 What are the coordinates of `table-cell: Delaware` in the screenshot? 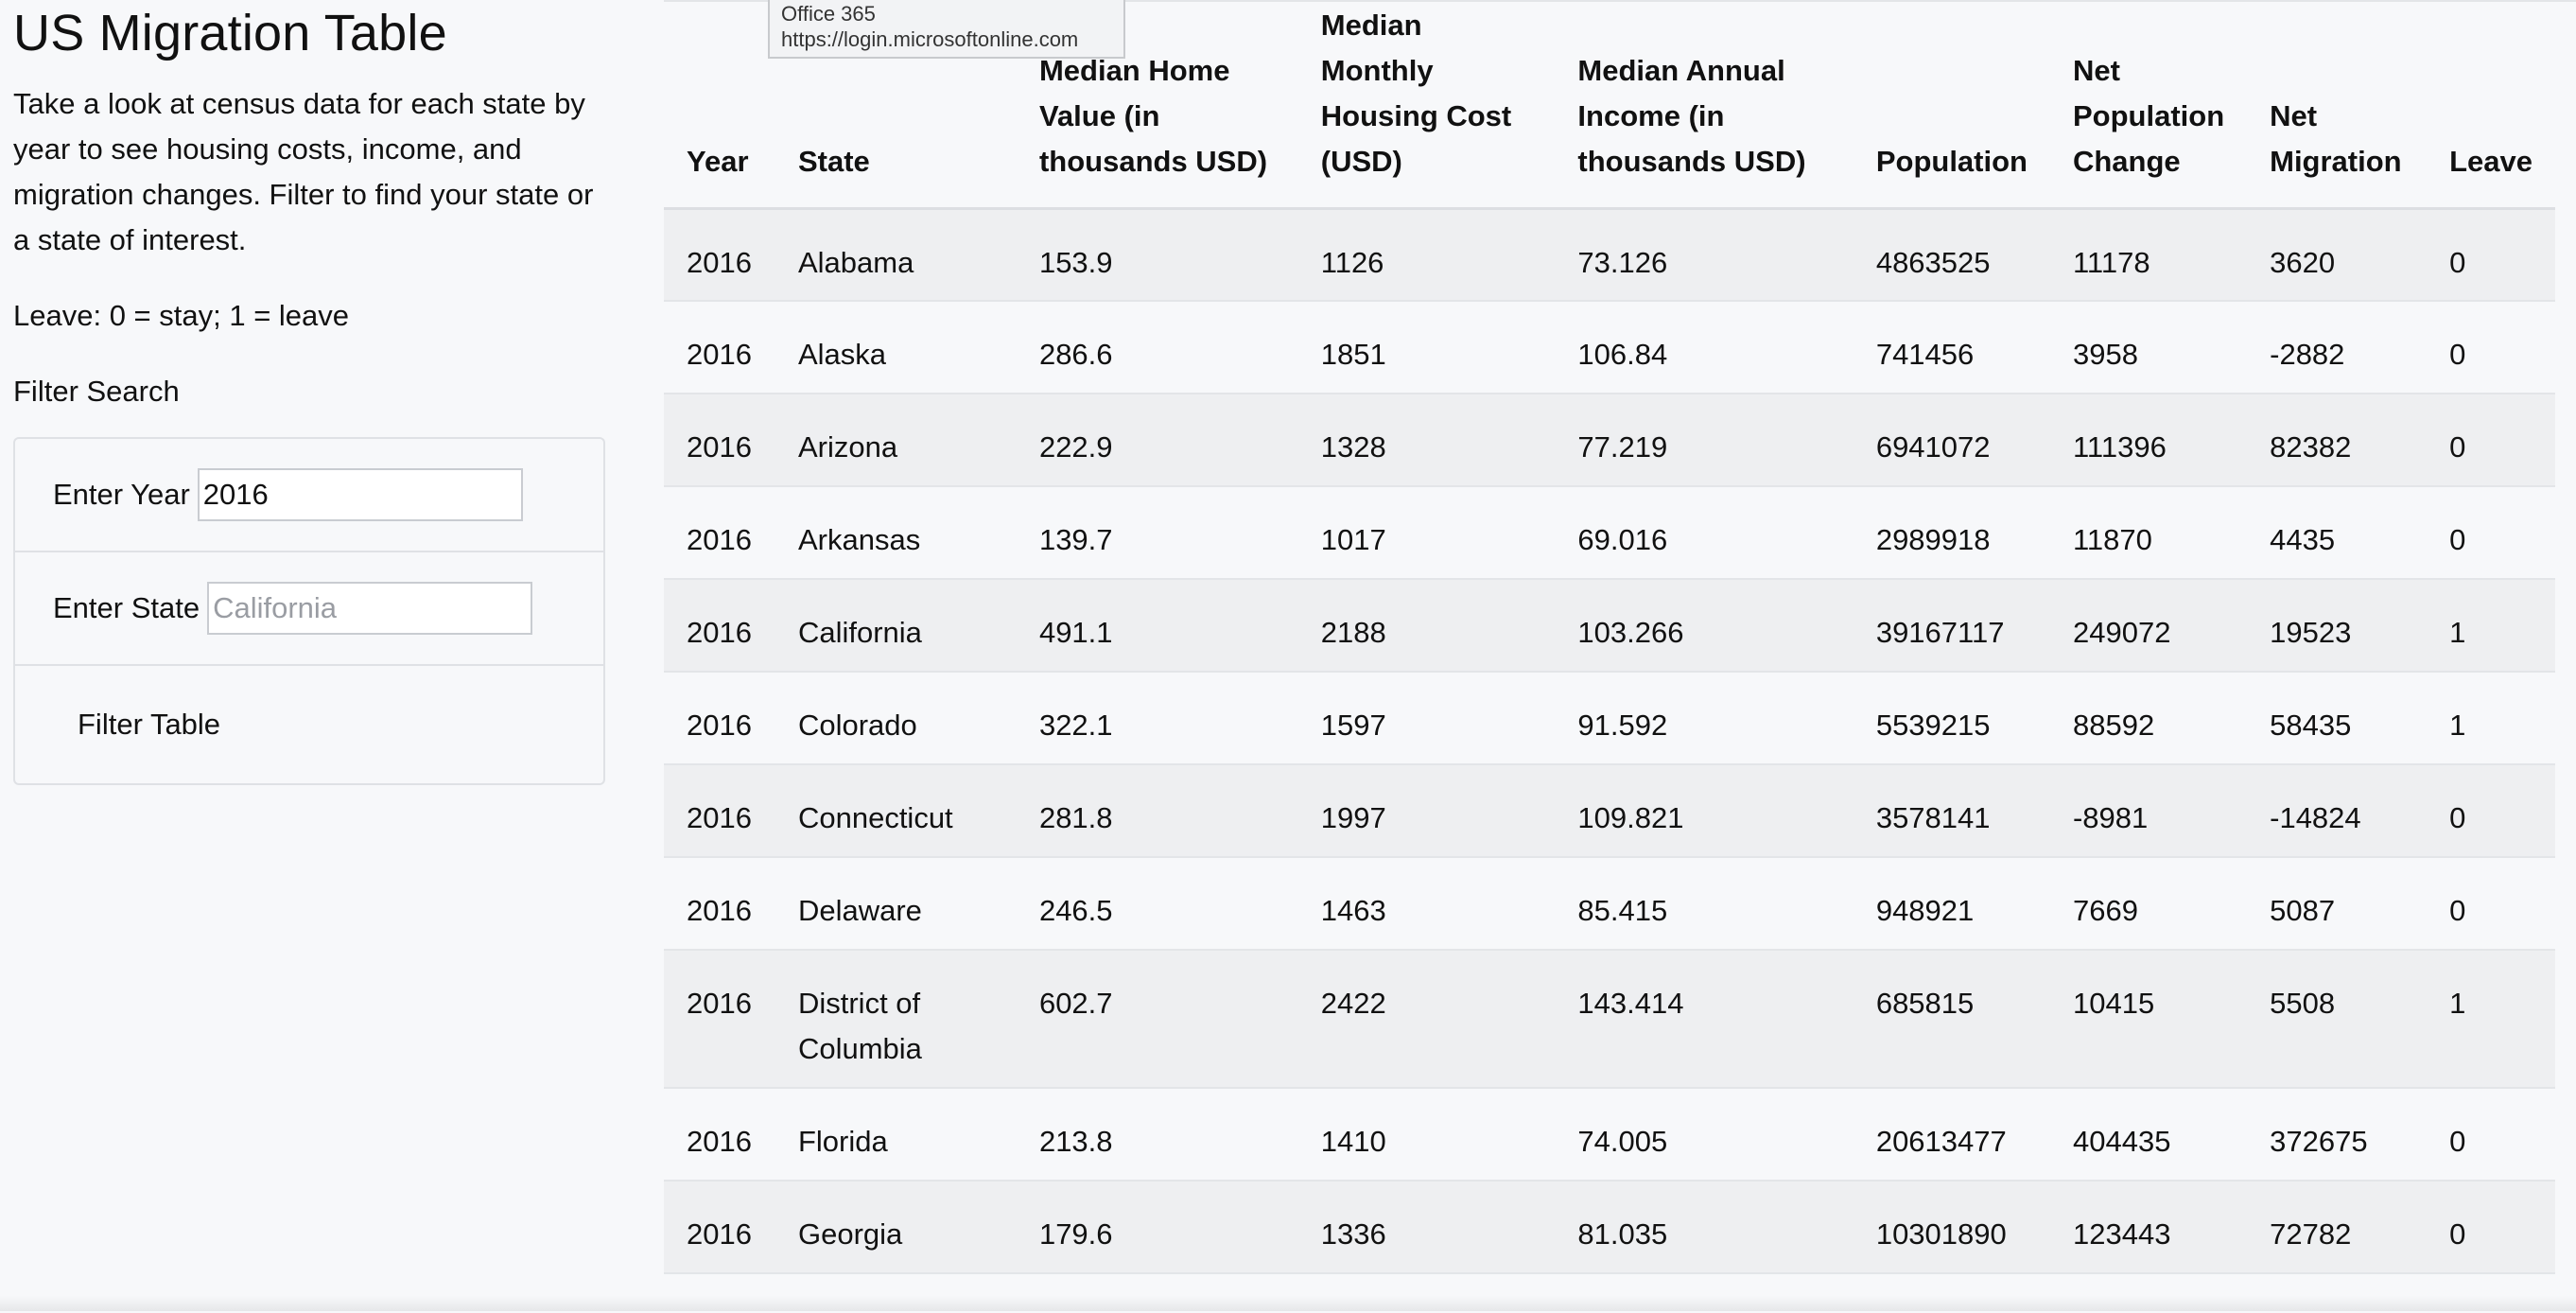 It's located at (896, 904).